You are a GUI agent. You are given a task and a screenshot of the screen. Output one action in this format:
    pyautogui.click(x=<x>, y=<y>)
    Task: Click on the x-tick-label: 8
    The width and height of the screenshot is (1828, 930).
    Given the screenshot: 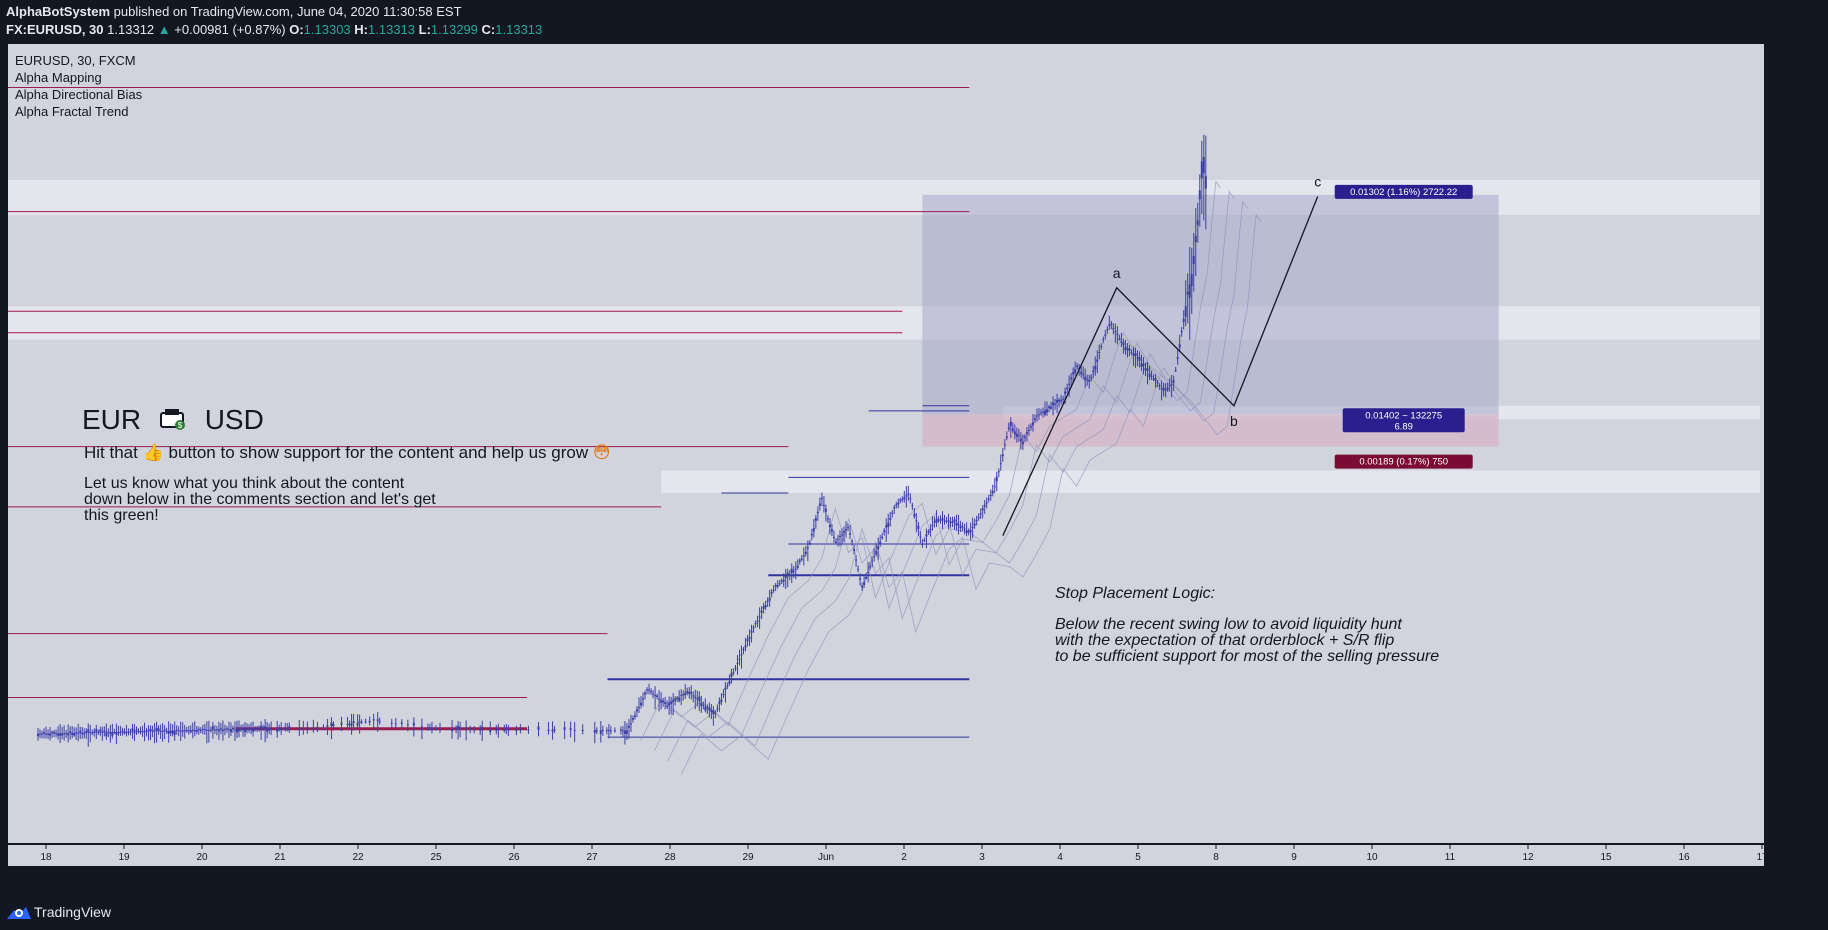 What is the action you would take?
    pyautogui.click(x=1216, y=857)
    